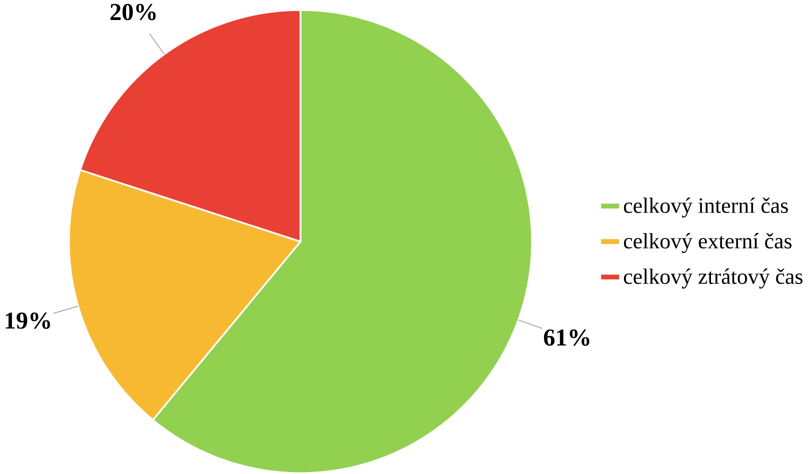 The image size is (809, 474). I want to click on legend-label: celkový interní čas, so click(706, 208).